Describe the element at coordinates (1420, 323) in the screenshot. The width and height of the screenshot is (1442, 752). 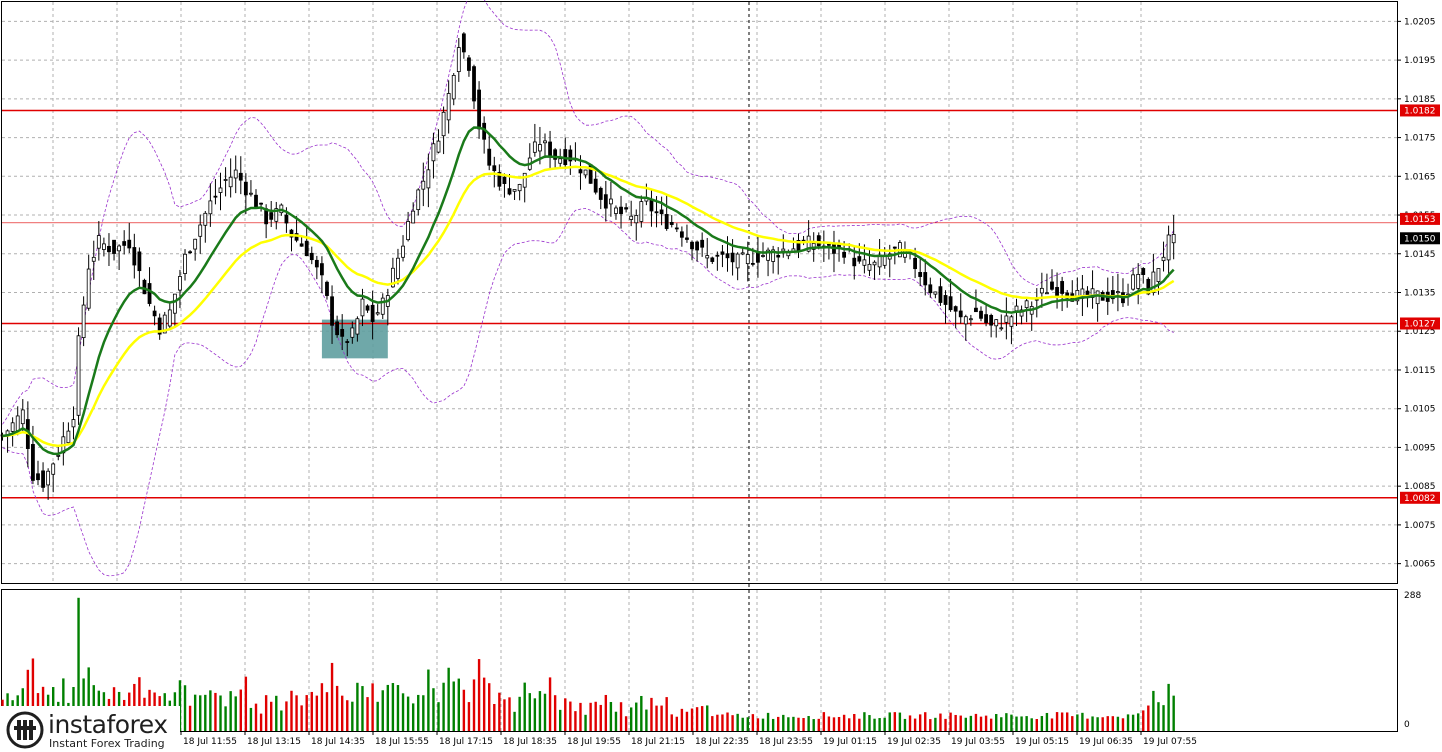
I see `level-tag-1.0127-bg` at that location.